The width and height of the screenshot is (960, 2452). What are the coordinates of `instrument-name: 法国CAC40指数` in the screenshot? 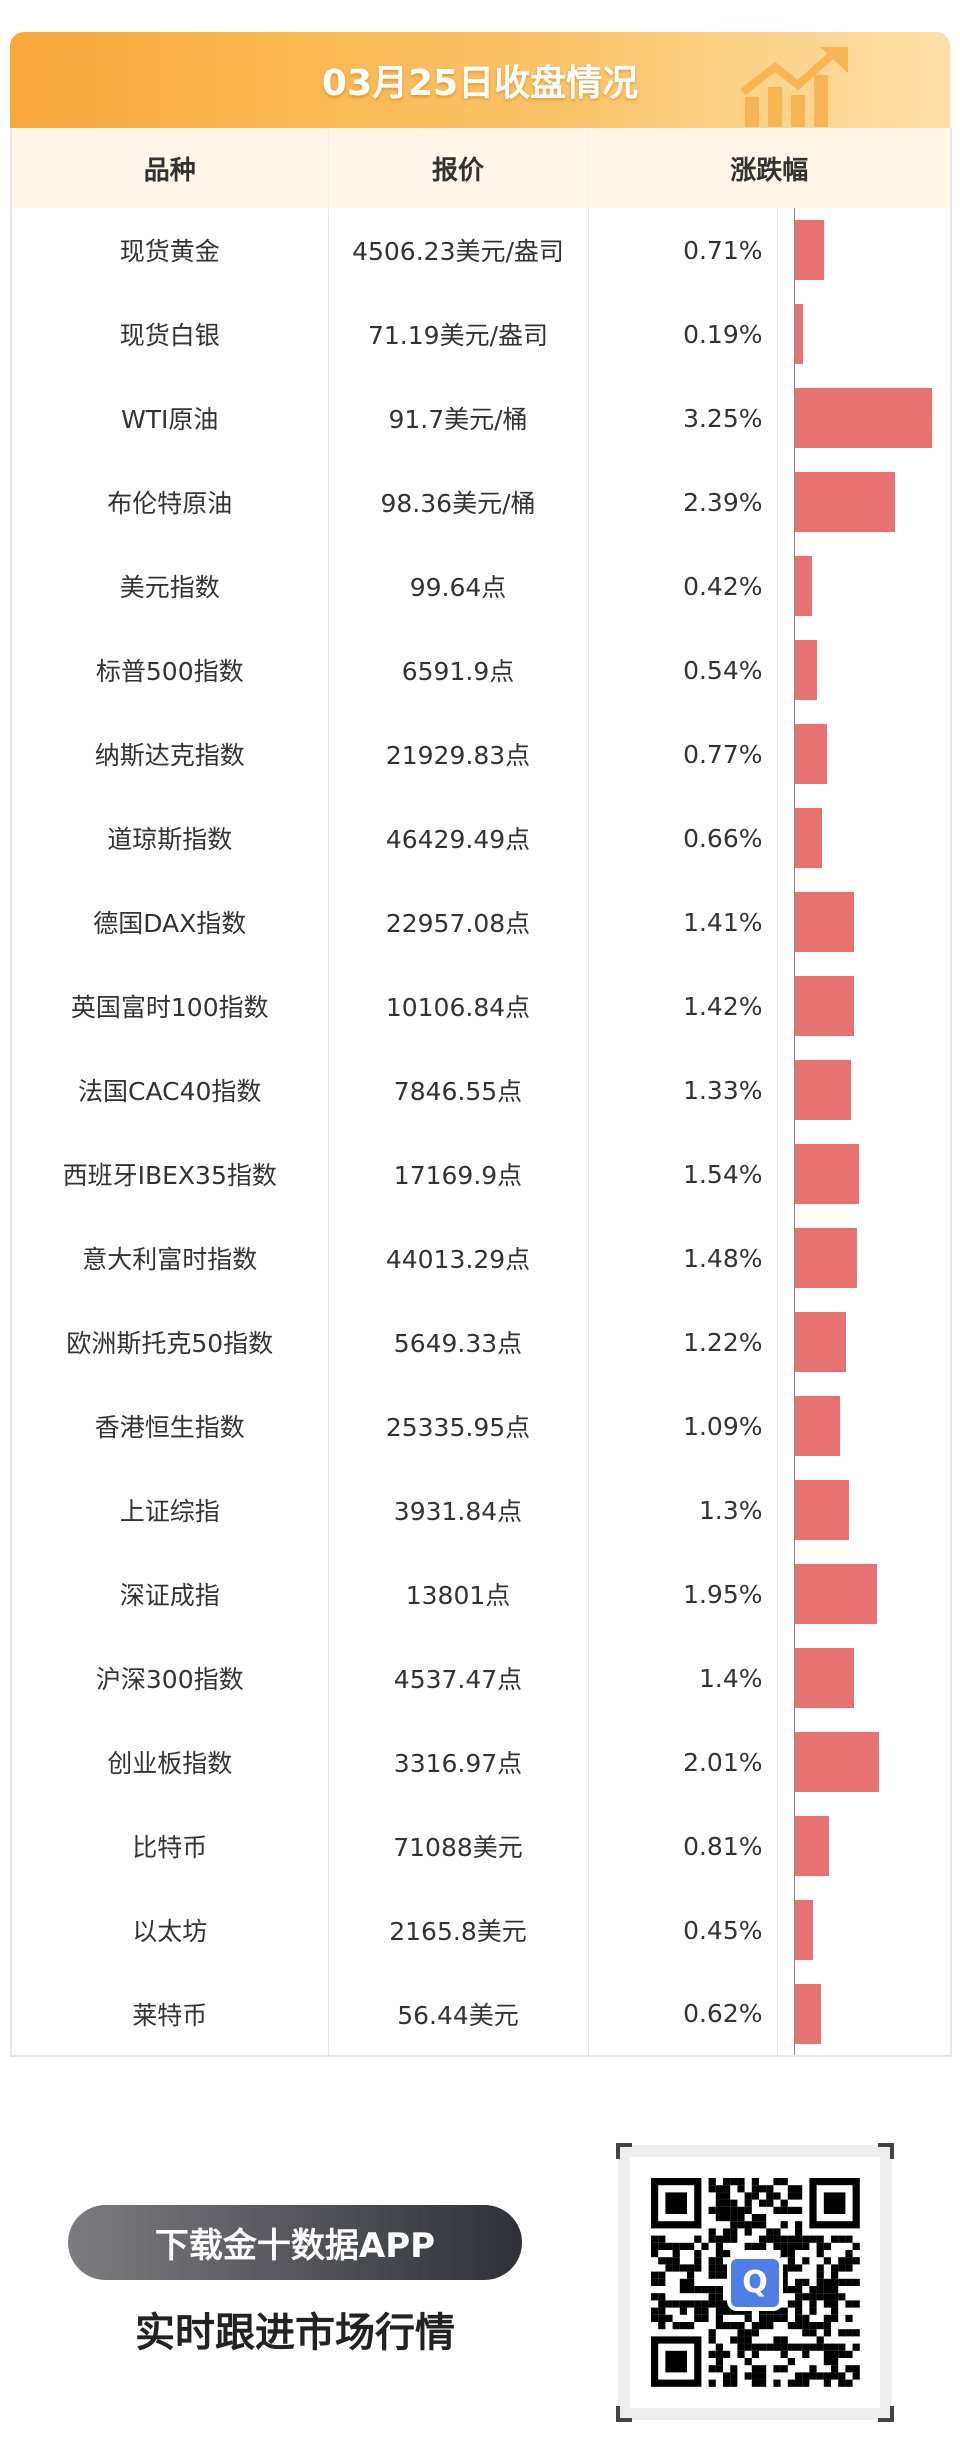 It's located at (169, 1090).